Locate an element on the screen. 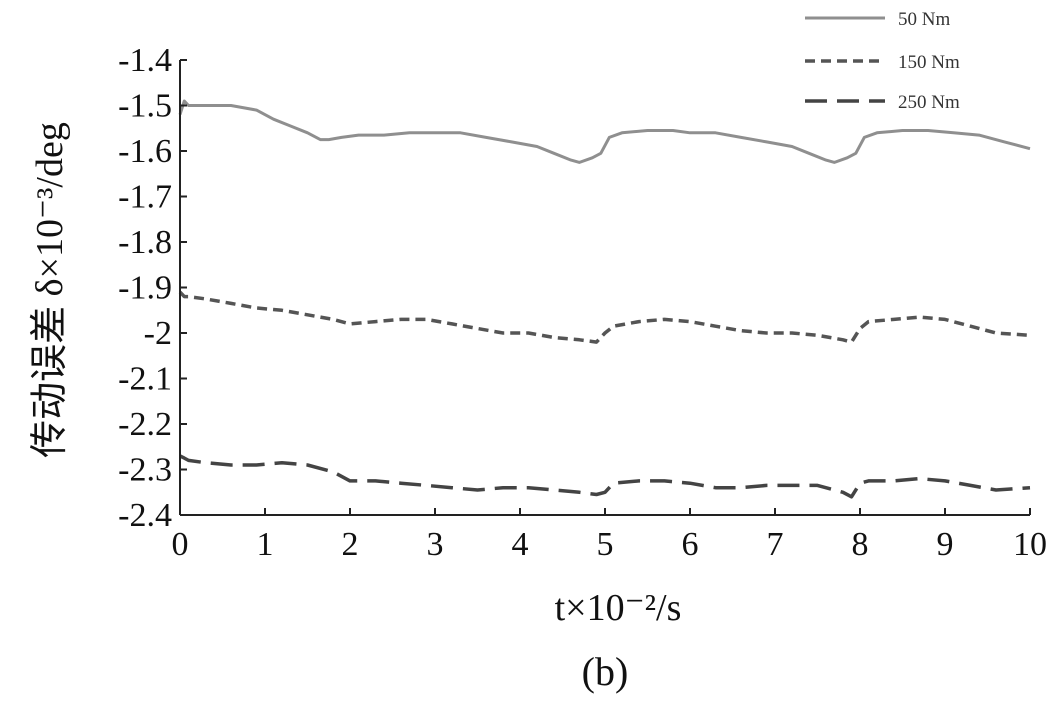 Image resolution: width=1058 pixels, height=706 pixels. x-tick-label: 8 is located at coordinates (860, 544).